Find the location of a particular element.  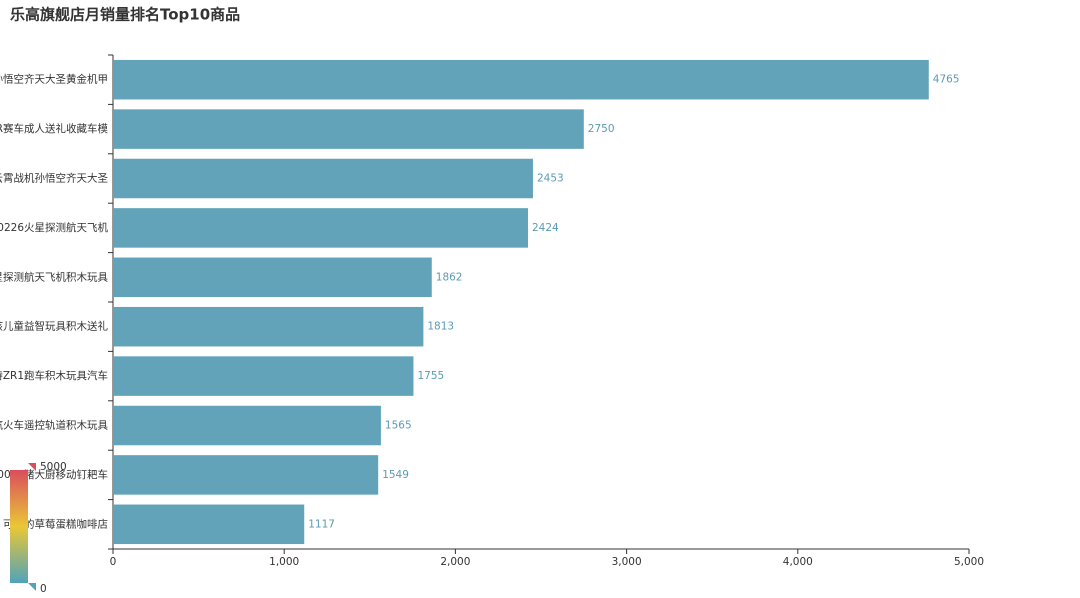

x-tick-label: 2,000 is located at coordinates (455, 562).